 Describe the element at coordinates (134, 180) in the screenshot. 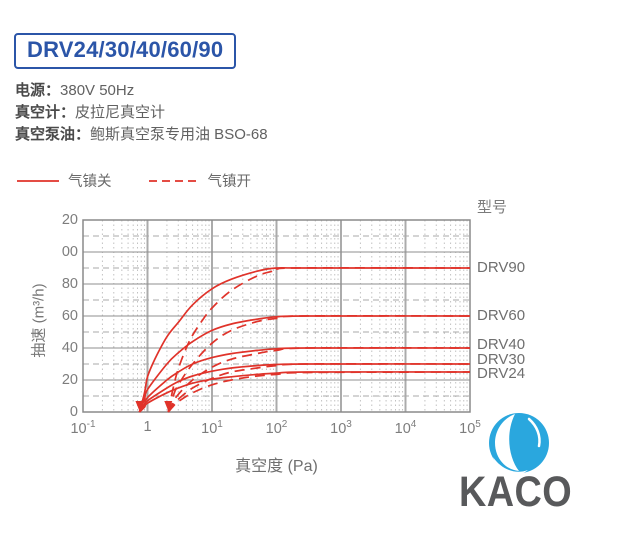

I see `chart-legend: 气镇关 气镇开` at that location.